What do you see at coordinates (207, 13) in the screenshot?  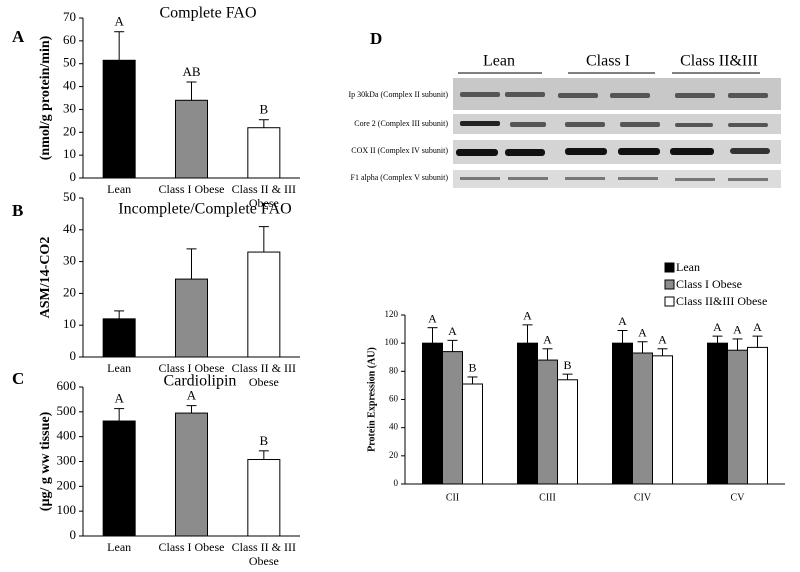 I see `chart-title: Complete FAO` at bounding box center [207, 13].